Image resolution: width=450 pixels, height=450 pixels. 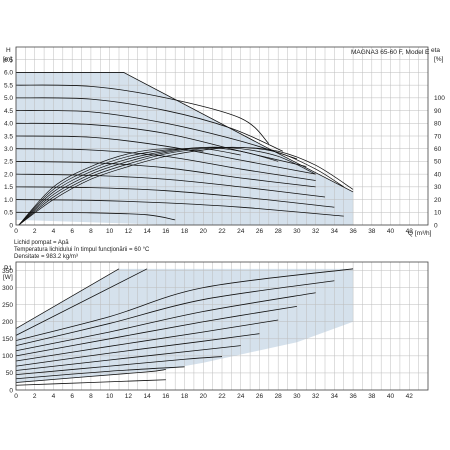 I want to click on density-note: Densitate = 983.2 kg/m³, so click(x=46, y=257).